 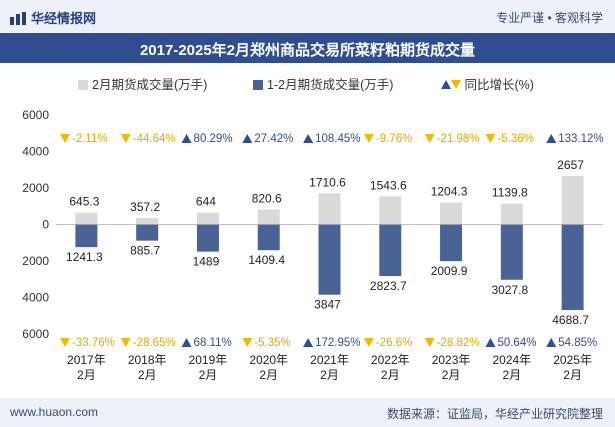 I want to click on data-label-monthly: 1710.6, so click(x=327, y=182).